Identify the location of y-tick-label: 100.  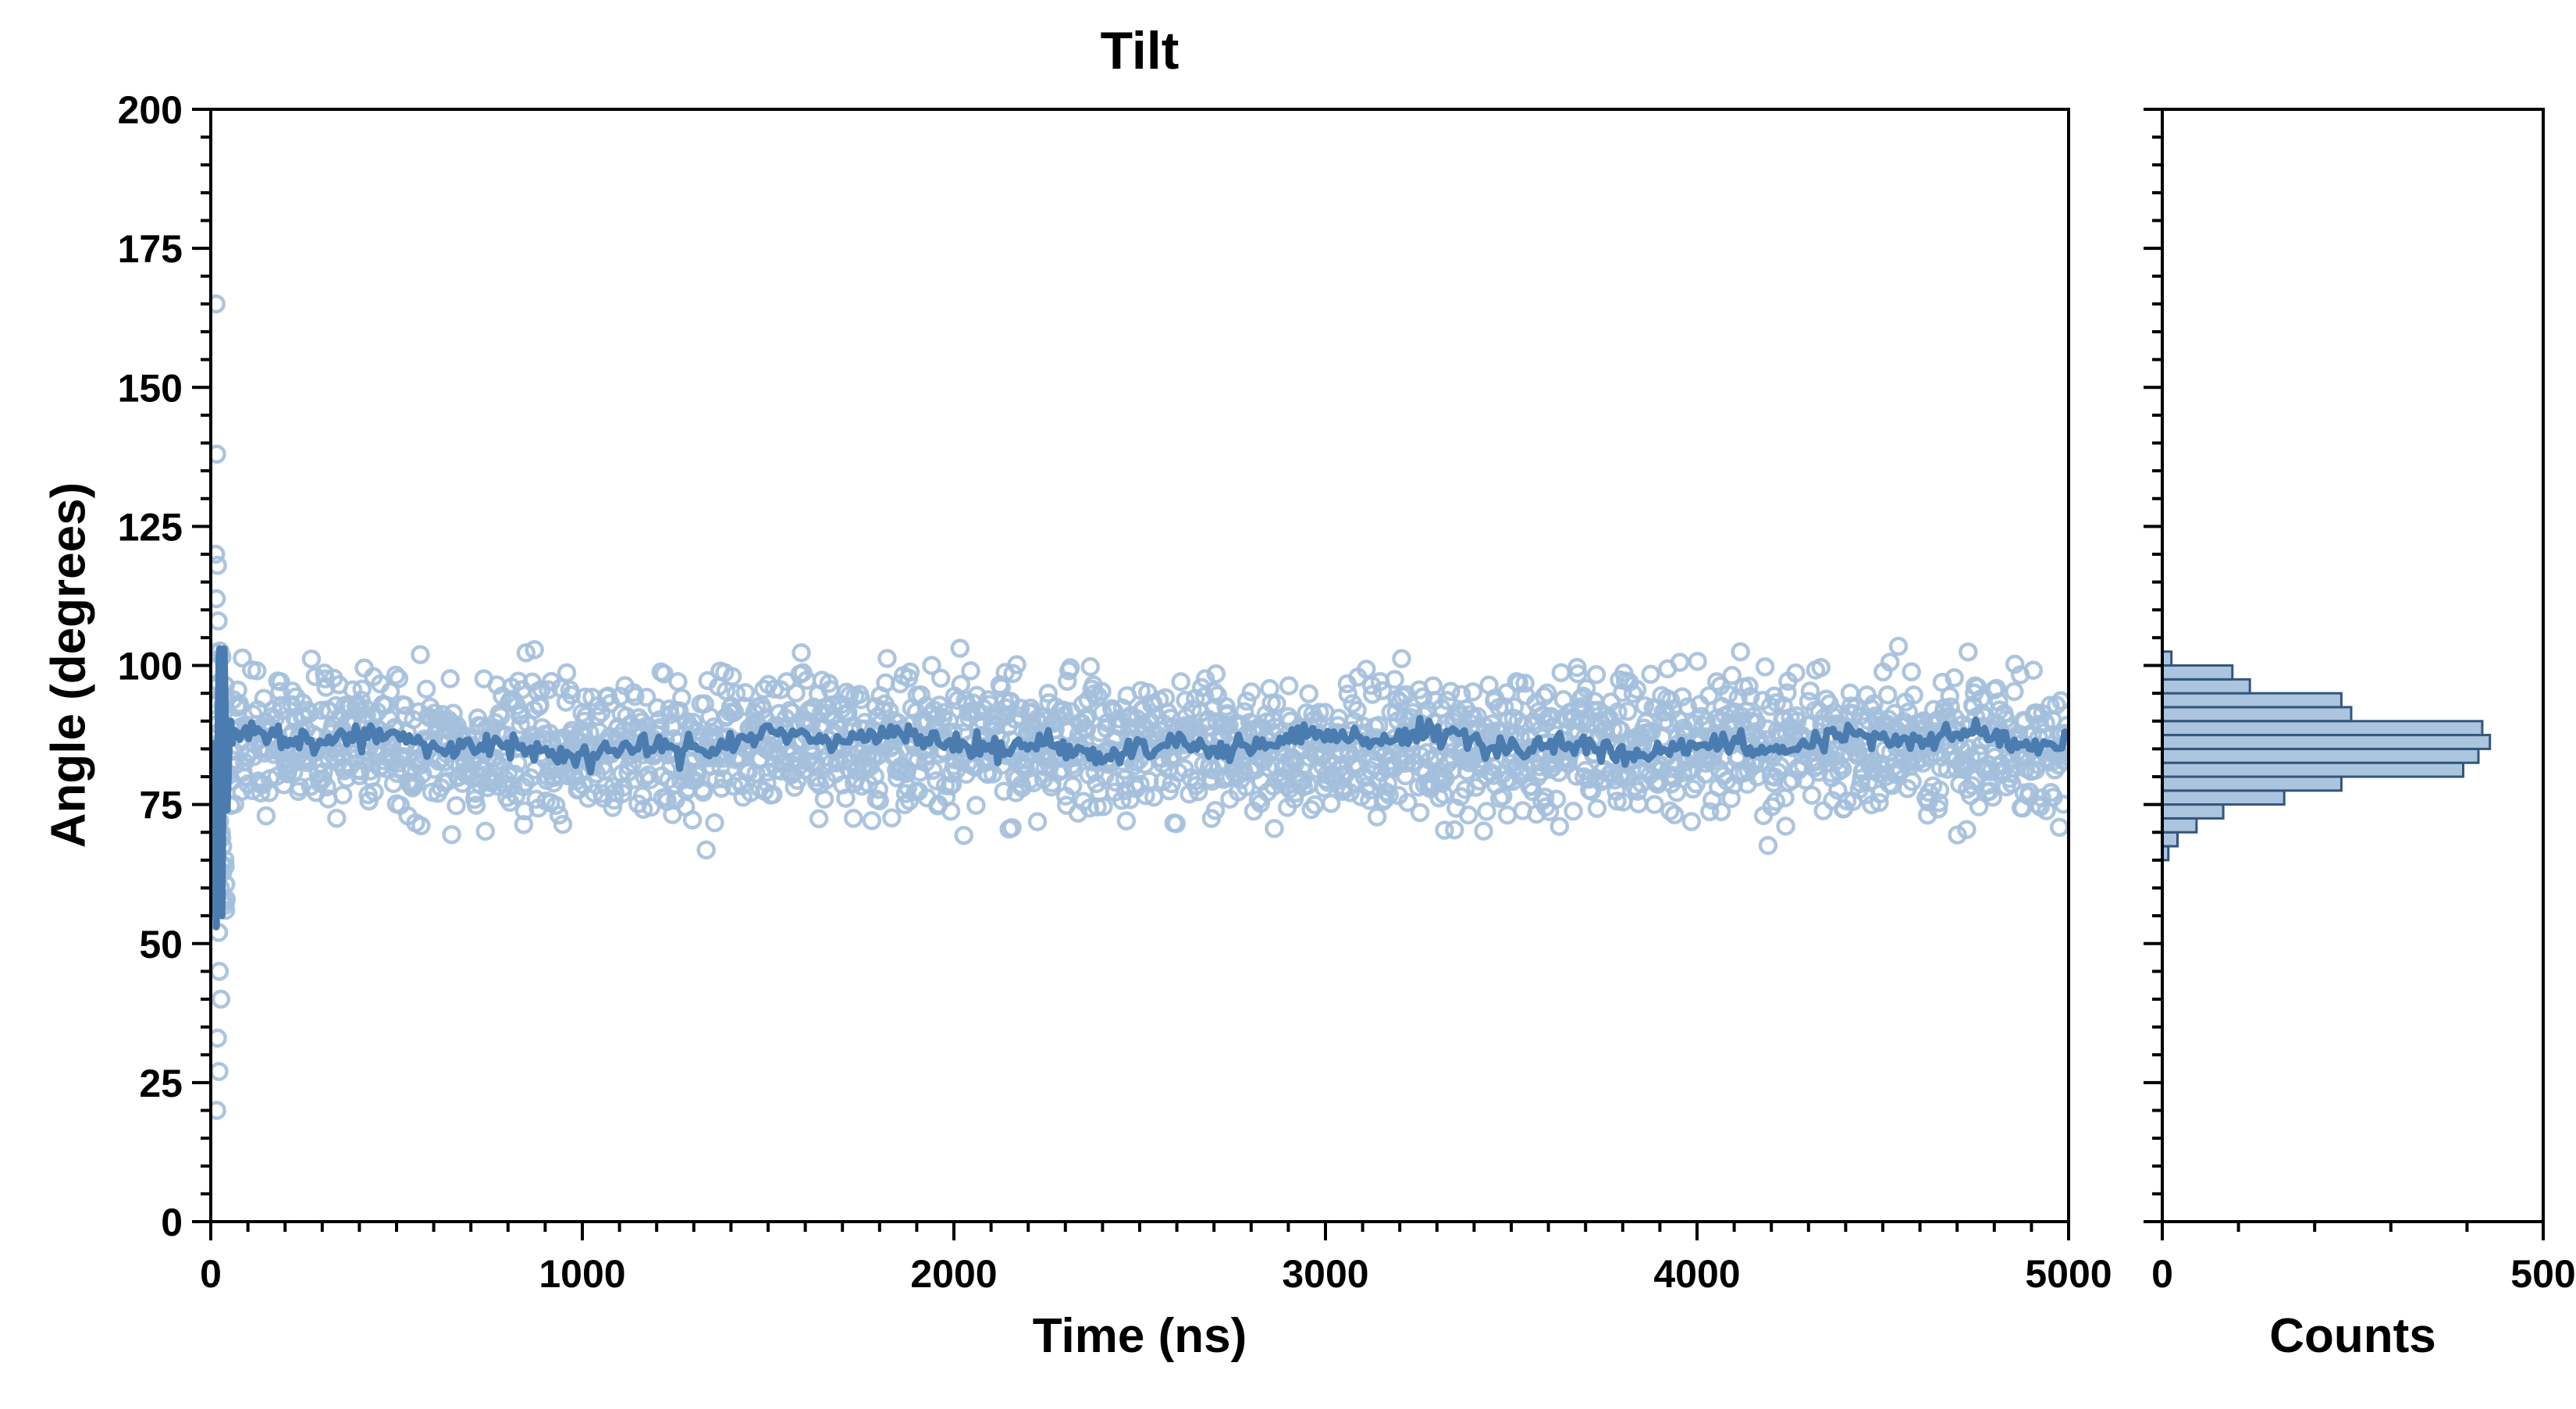
(150, 666).